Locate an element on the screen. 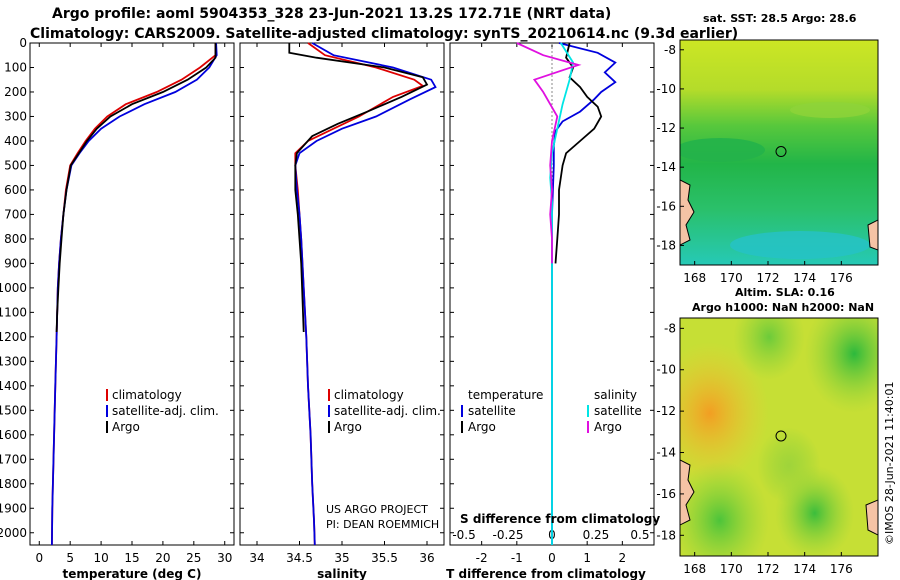 This screenshot has width=900, height=580. depth-tick-label: 700 is located at coordinates (15, 214).